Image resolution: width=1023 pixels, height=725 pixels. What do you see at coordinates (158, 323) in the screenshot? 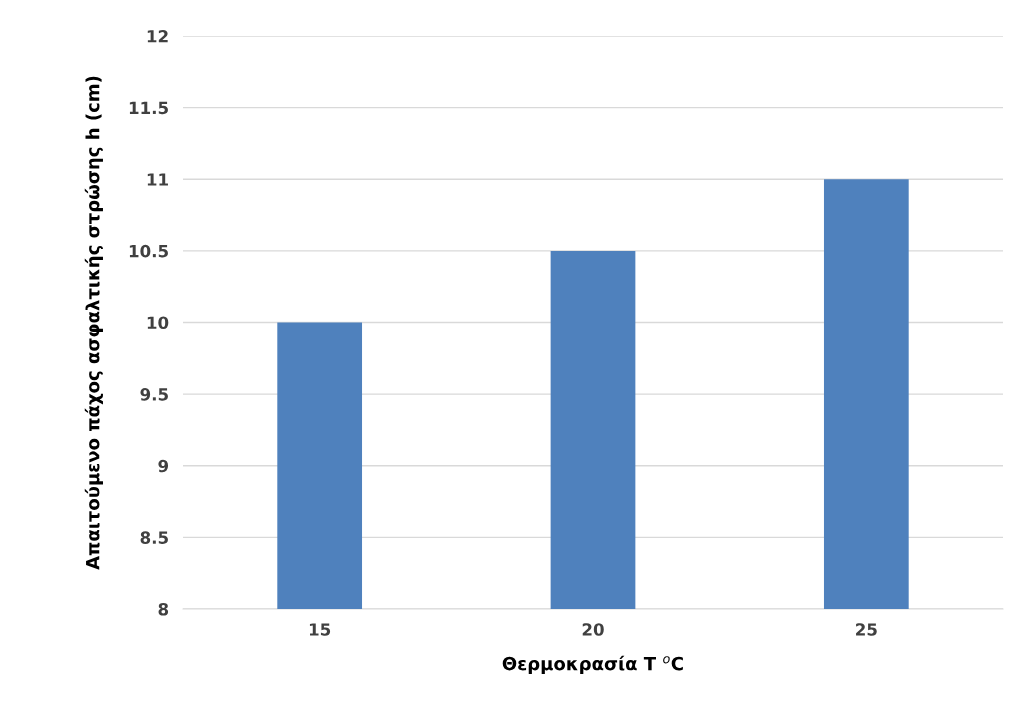
I see `y-tick-label: 10` at bounding box center [158, 323].